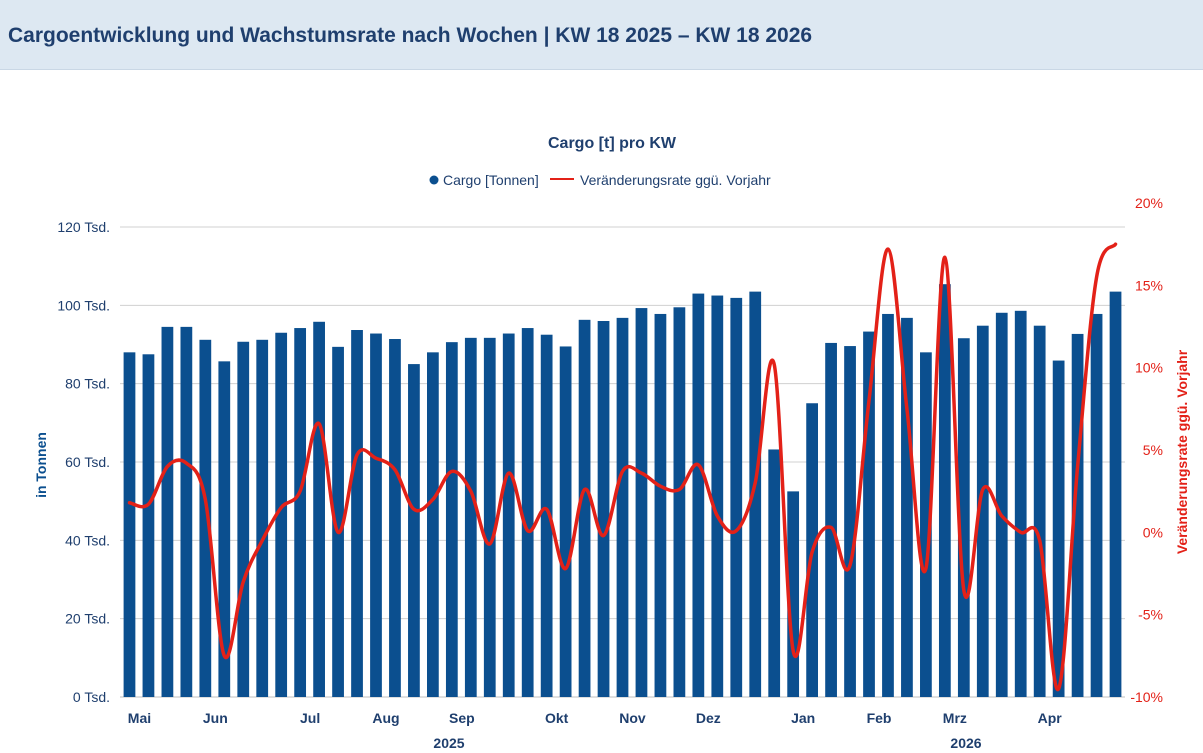 Image resolution: width=1203 pixels, height=753 pixels. What do you see at coordinates (385, 718) in the screenshot?
I see `month-label: Aug` at bounding box center [385, 718].